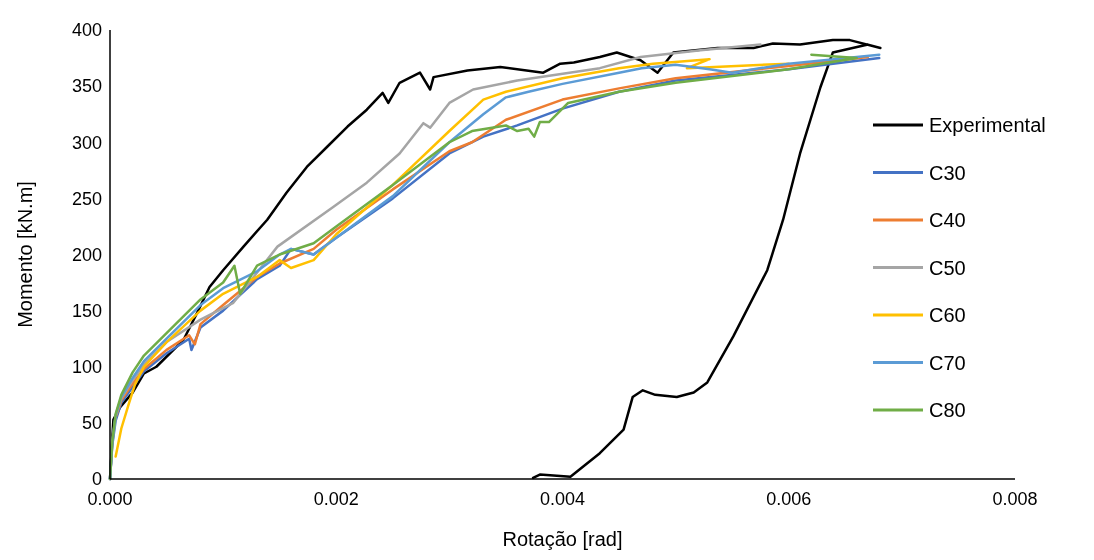 The width and height of the screenshot is (1094, 560). What do you see at coordinates (110, 499) in the screenshot?
I see `x-tick-label: 0.000` at bounding box center [110, 499].